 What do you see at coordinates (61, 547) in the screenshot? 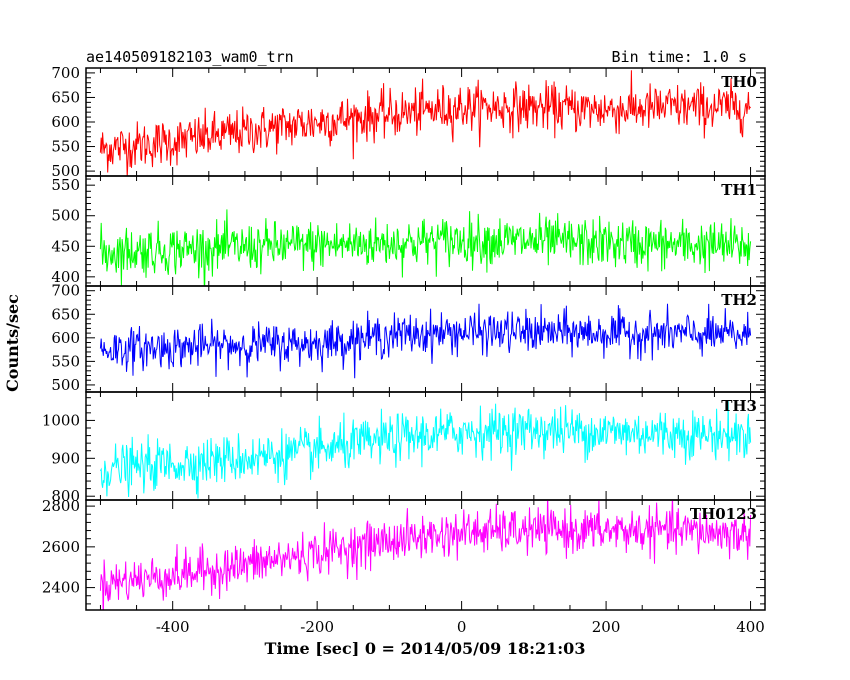
I see `y-tick-label: 2600` at bounding box center [61, 547].